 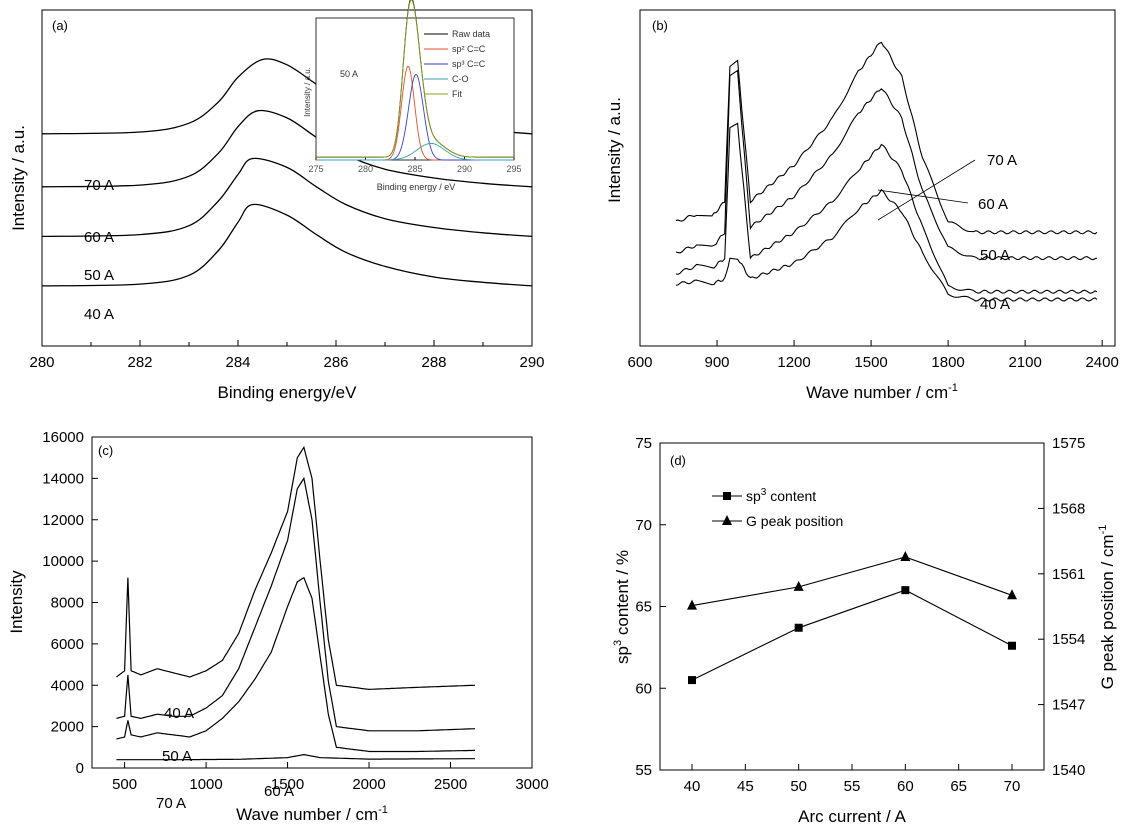 What do you see at coordinates (753, 496) in the screenshot?
I see `legend-sp3-pre: sp` at bounding box center [753, 496].